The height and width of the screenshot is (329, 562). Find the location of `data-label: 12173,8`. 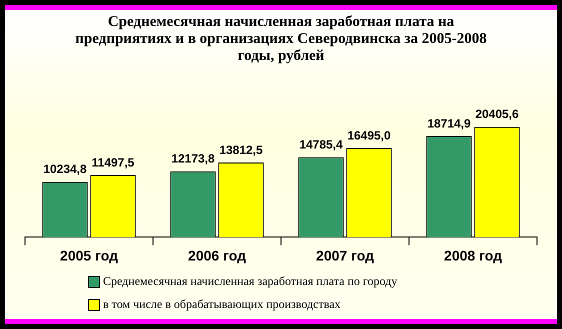

data-label: 12173,8 is located at coordinates (193, 159).